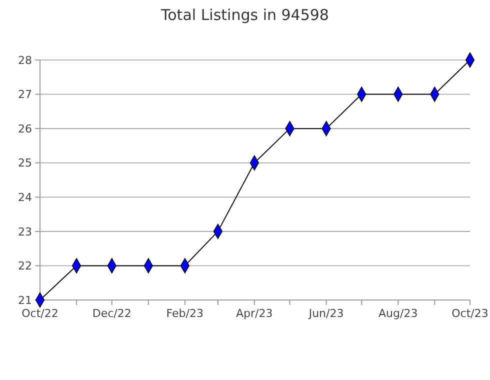  What do you see at coordinates (40, 313) in the screenshot?
I see `x-tick-label: Oct/22` at bounding box center [40, 313].